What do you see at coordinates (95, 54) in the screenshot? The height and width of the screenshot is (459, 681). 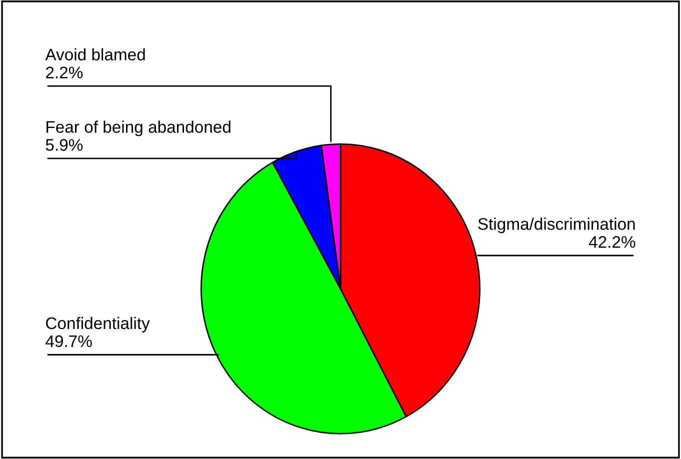 I see `slice-label: Avoid blamed` at bounding box center [95, 54].